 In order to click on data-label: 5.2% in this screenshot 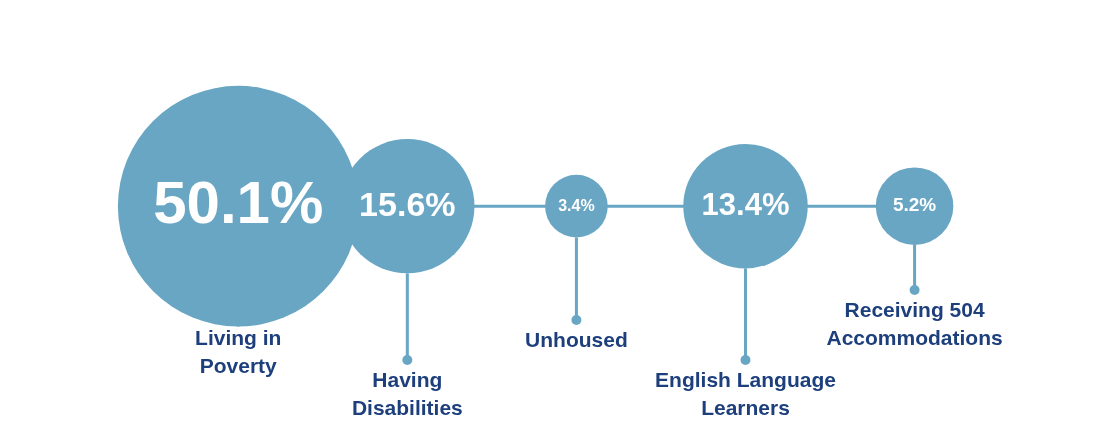, I will do `click(914, 205)`.